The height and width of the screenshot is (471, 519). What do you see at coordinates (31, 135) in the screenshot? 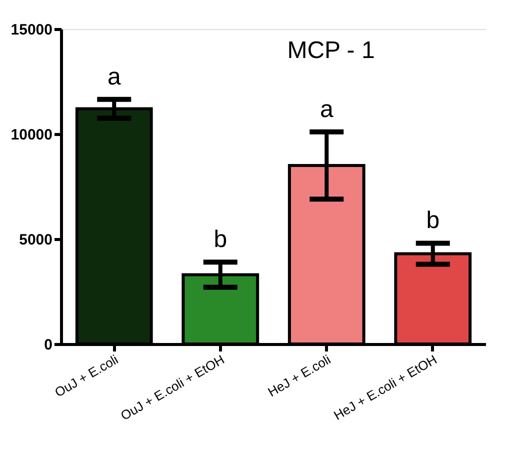
I see `y-tick-label: 10000` at bounding box center [31, 135].